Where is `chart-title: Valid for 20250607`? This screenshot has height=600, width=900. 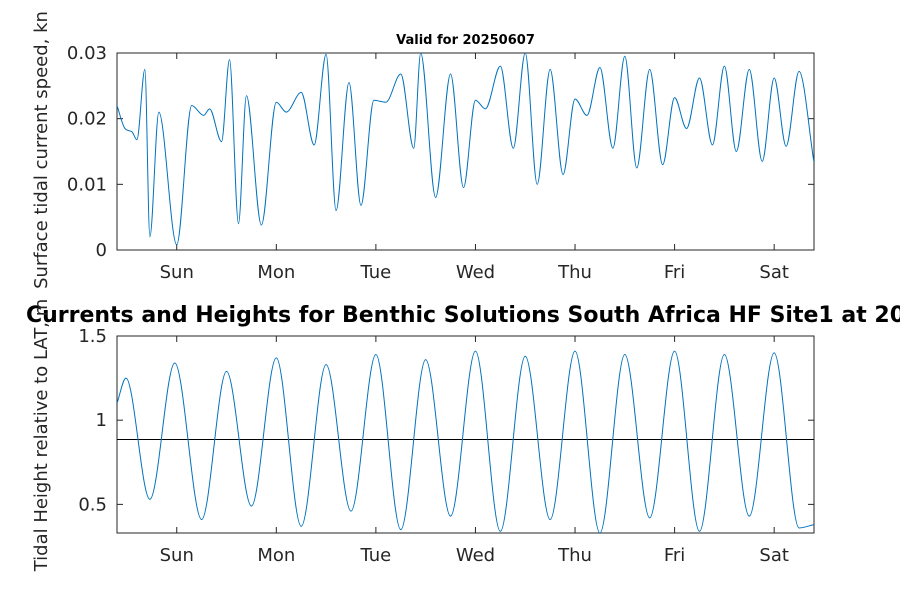
chart-title: Valid for 20250607 is located at coordinates (465, 40).